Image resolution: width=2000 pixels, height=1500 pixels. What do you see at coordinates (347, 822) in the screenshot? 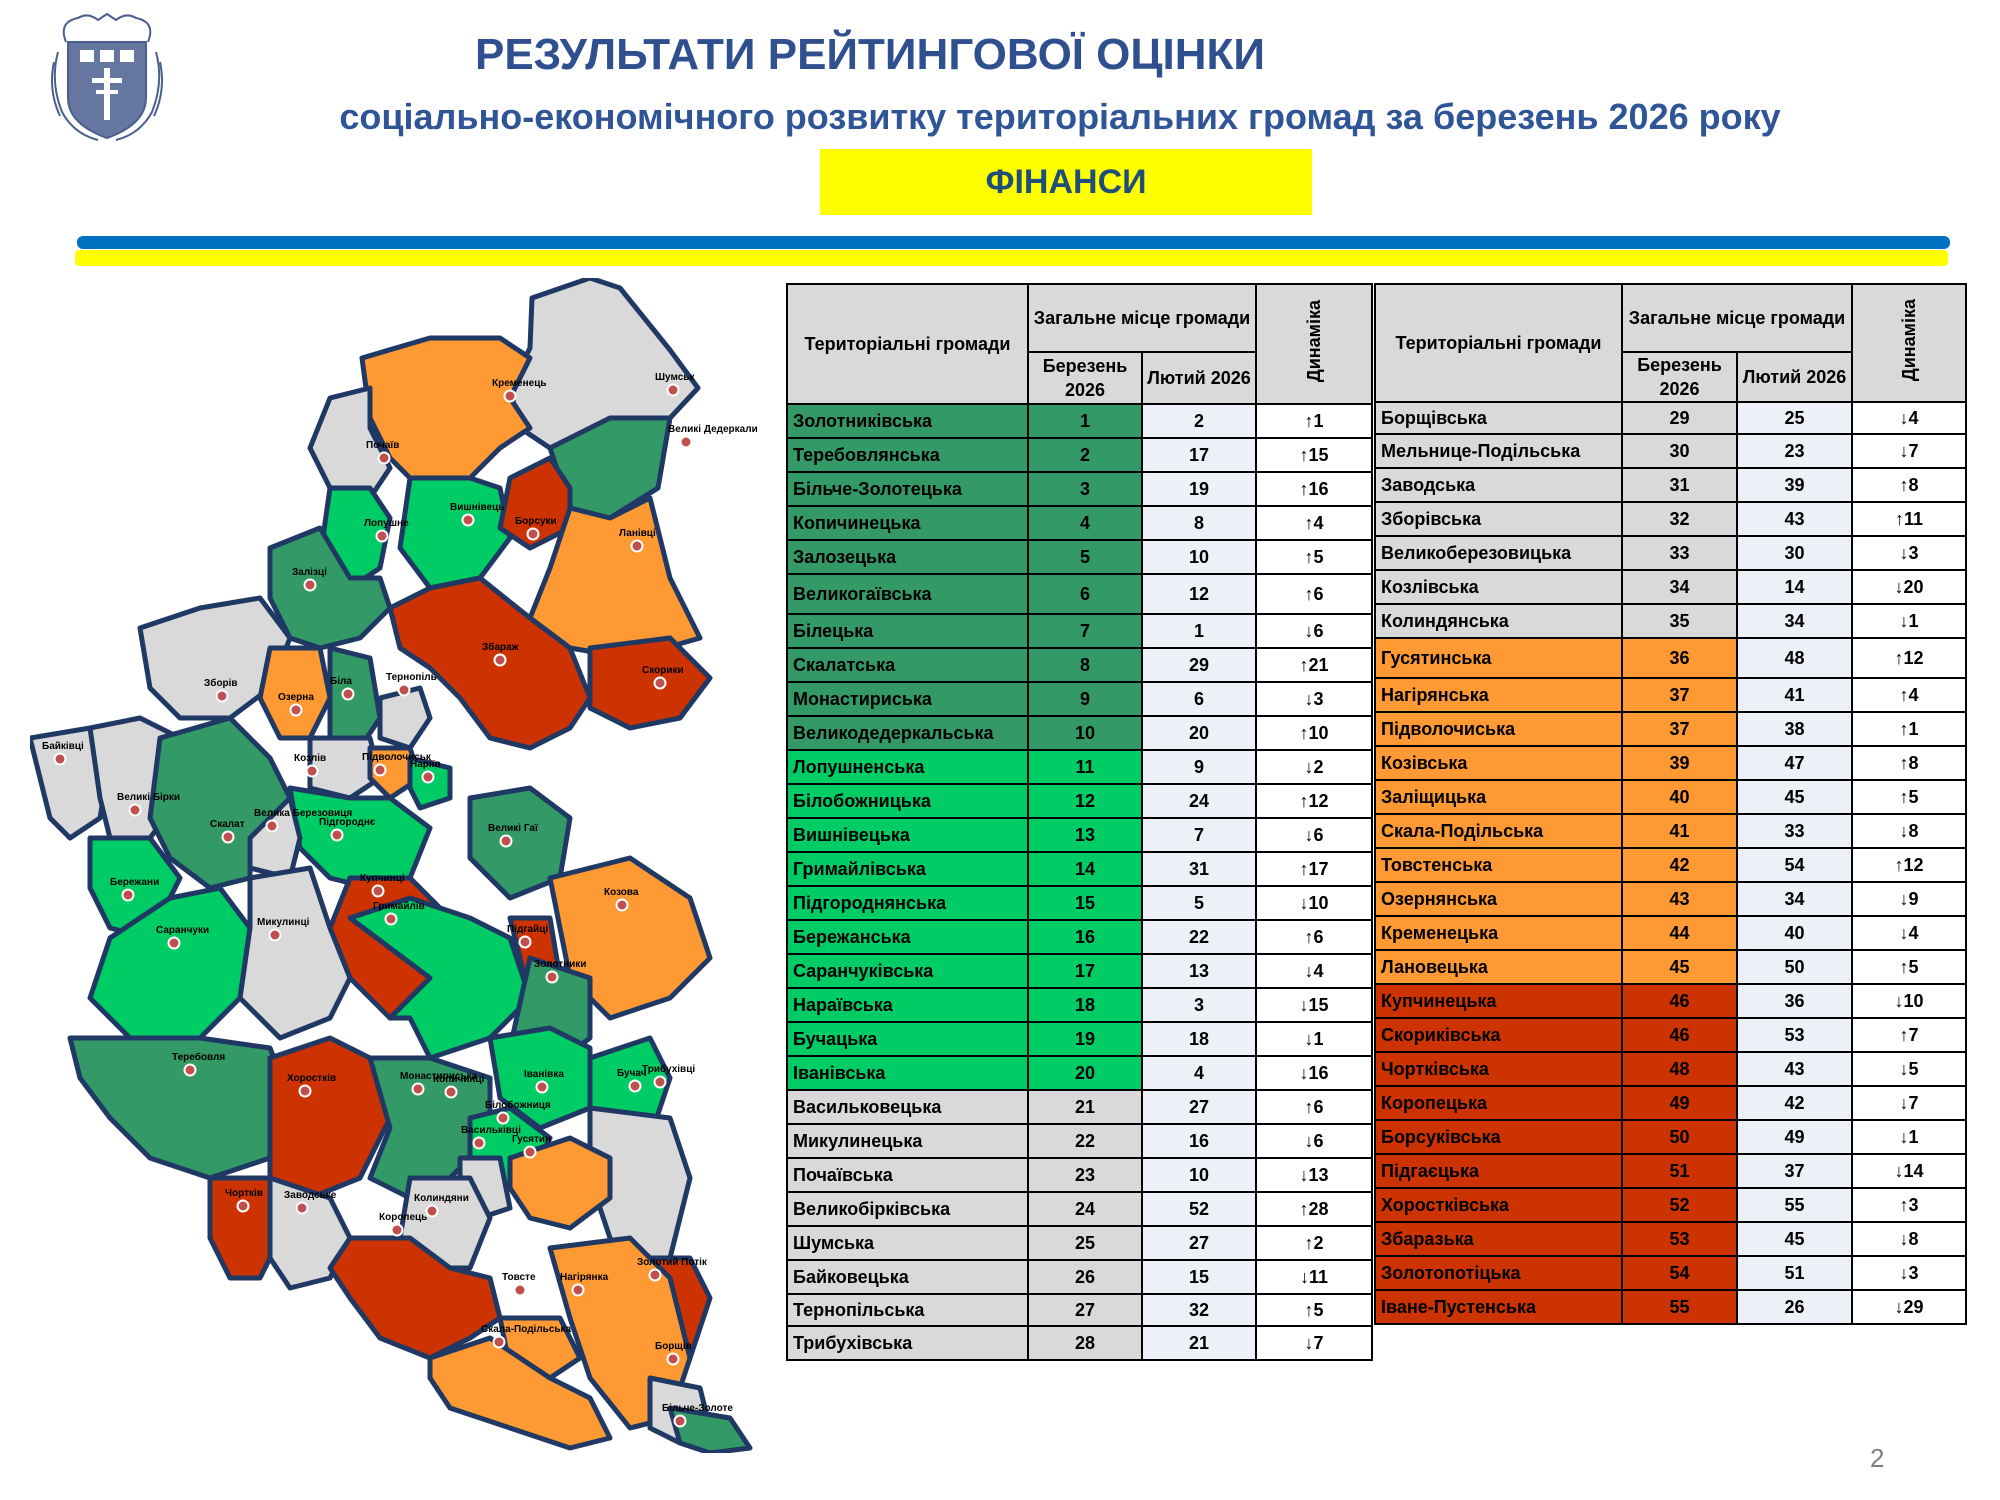
I see `map-town-label: Підгороднє` at bounding box center [347, 822].